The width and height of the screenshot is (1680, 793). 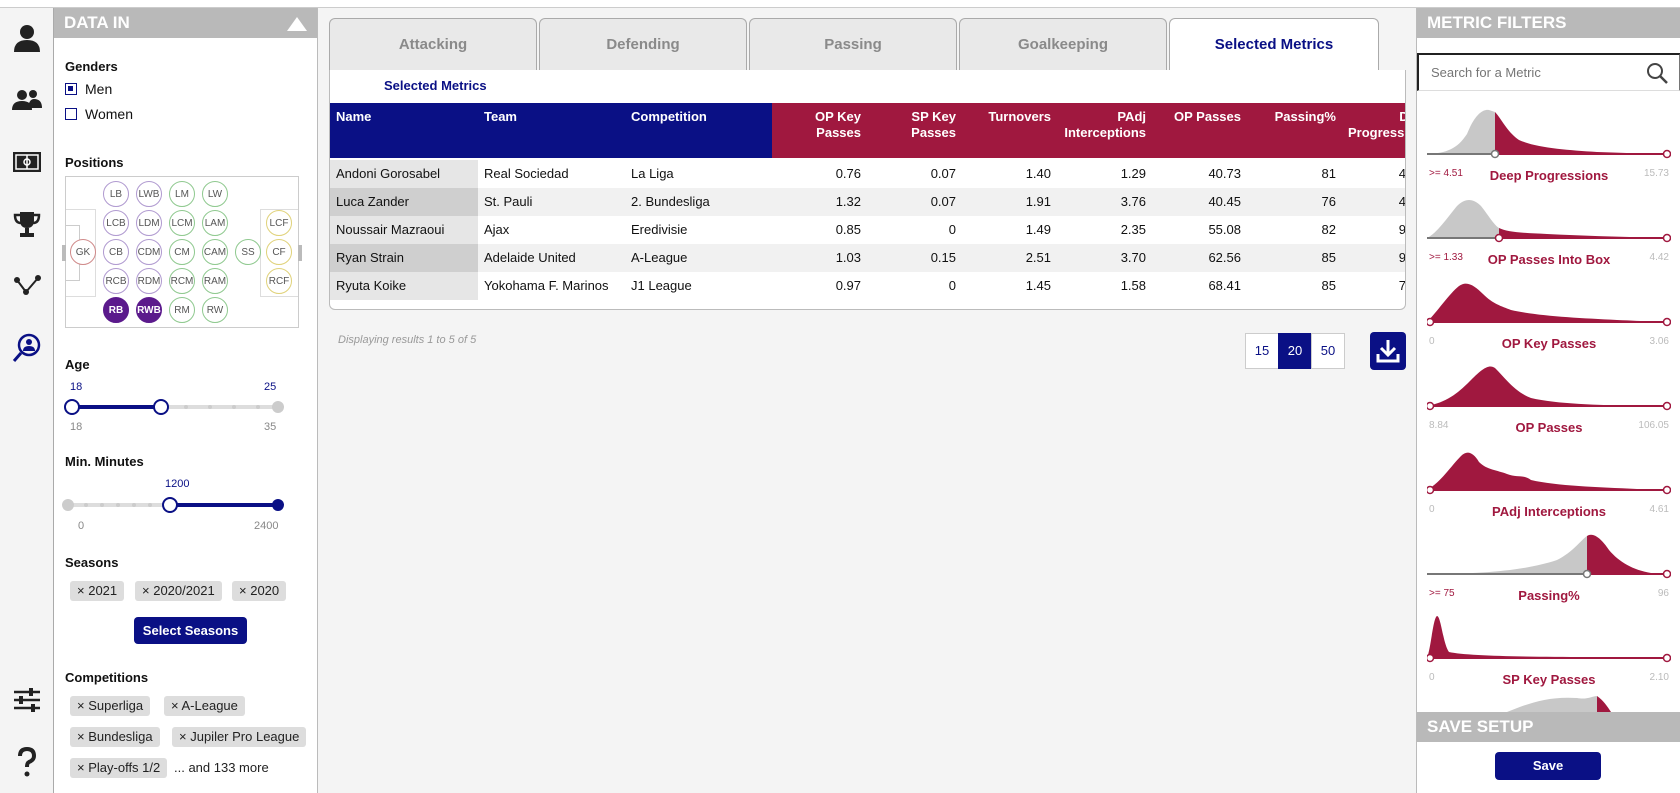 What do you see at coordinates (88, 89) in the screenshot?
I see `gender-men-checkbox: Men` at bounding box center [88, 89].